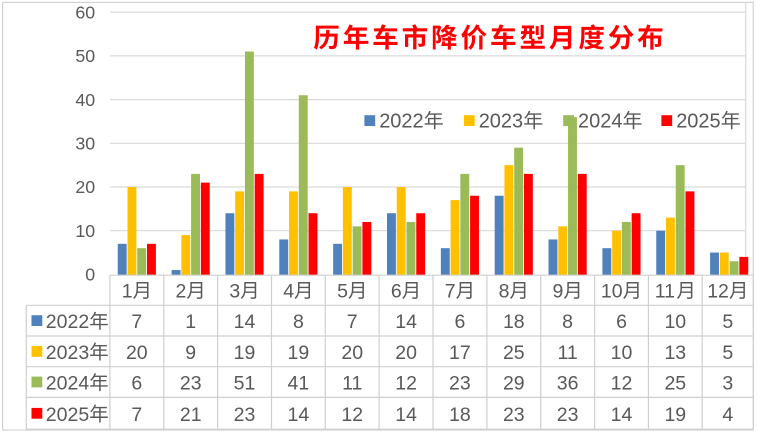 The image size is (757, 433). Describe the element at coordinates (675, 353) in the screenshot. I see `svg-text: 13` at that location.